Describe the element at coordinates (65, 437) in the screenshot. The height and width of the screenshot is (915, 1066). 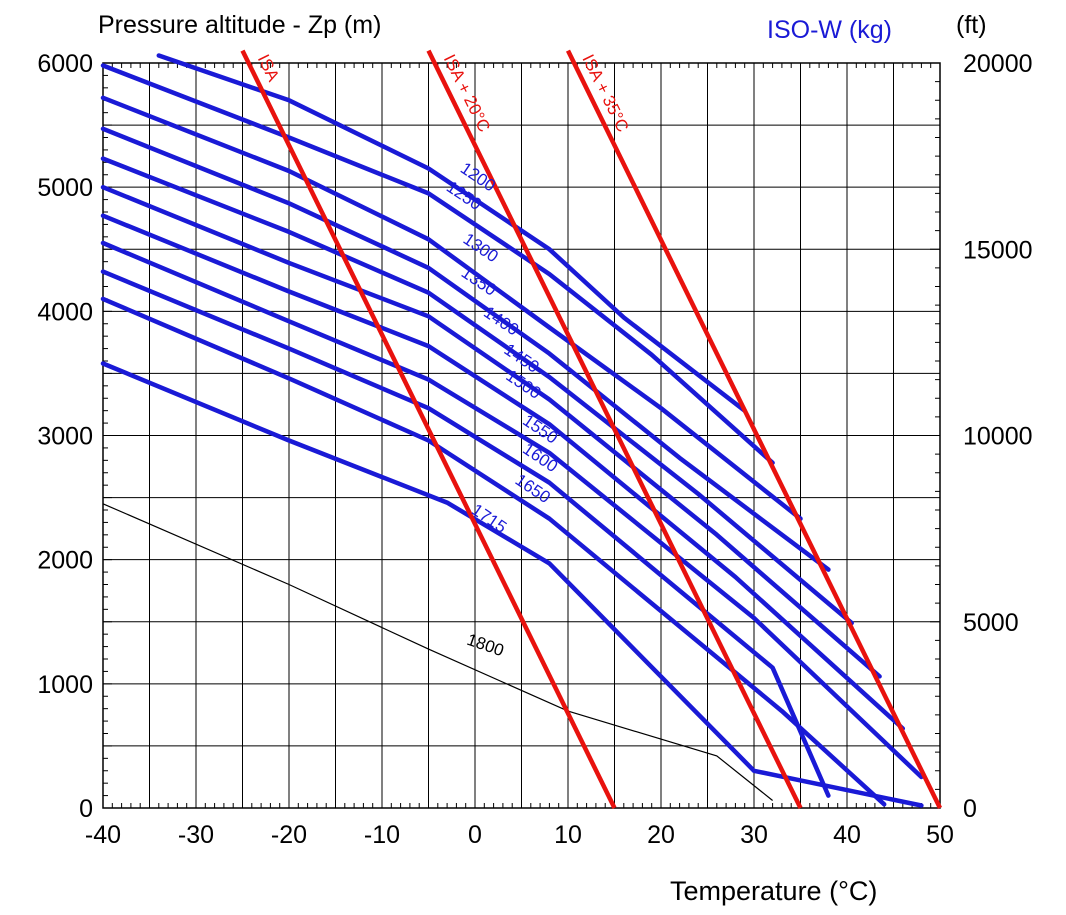
I see `y-tick-label-left: 3000` at that location.